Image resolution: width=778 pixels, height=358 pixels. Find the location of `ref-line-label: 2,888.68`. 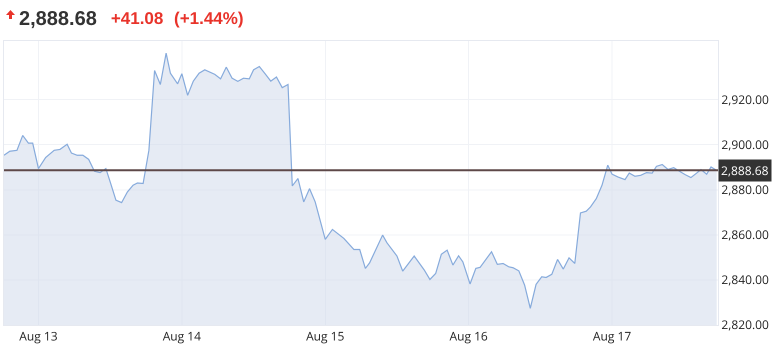

ref-line-label: 2,888.68 is located at coordinates (745, 170).